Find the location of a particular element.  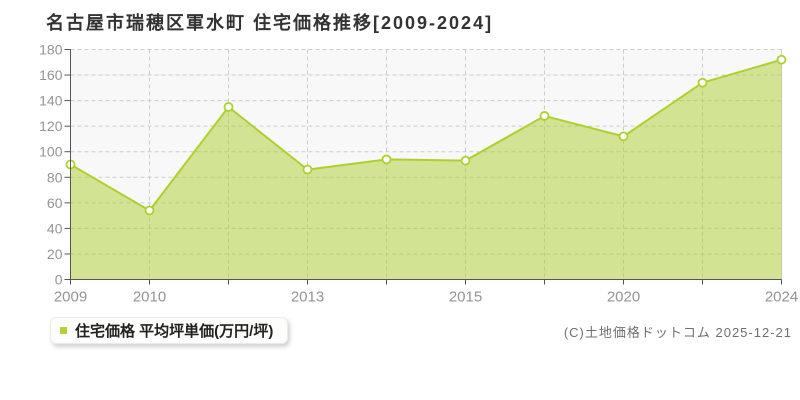

y-tick-label: 120 is located at coordinates (51, 126).